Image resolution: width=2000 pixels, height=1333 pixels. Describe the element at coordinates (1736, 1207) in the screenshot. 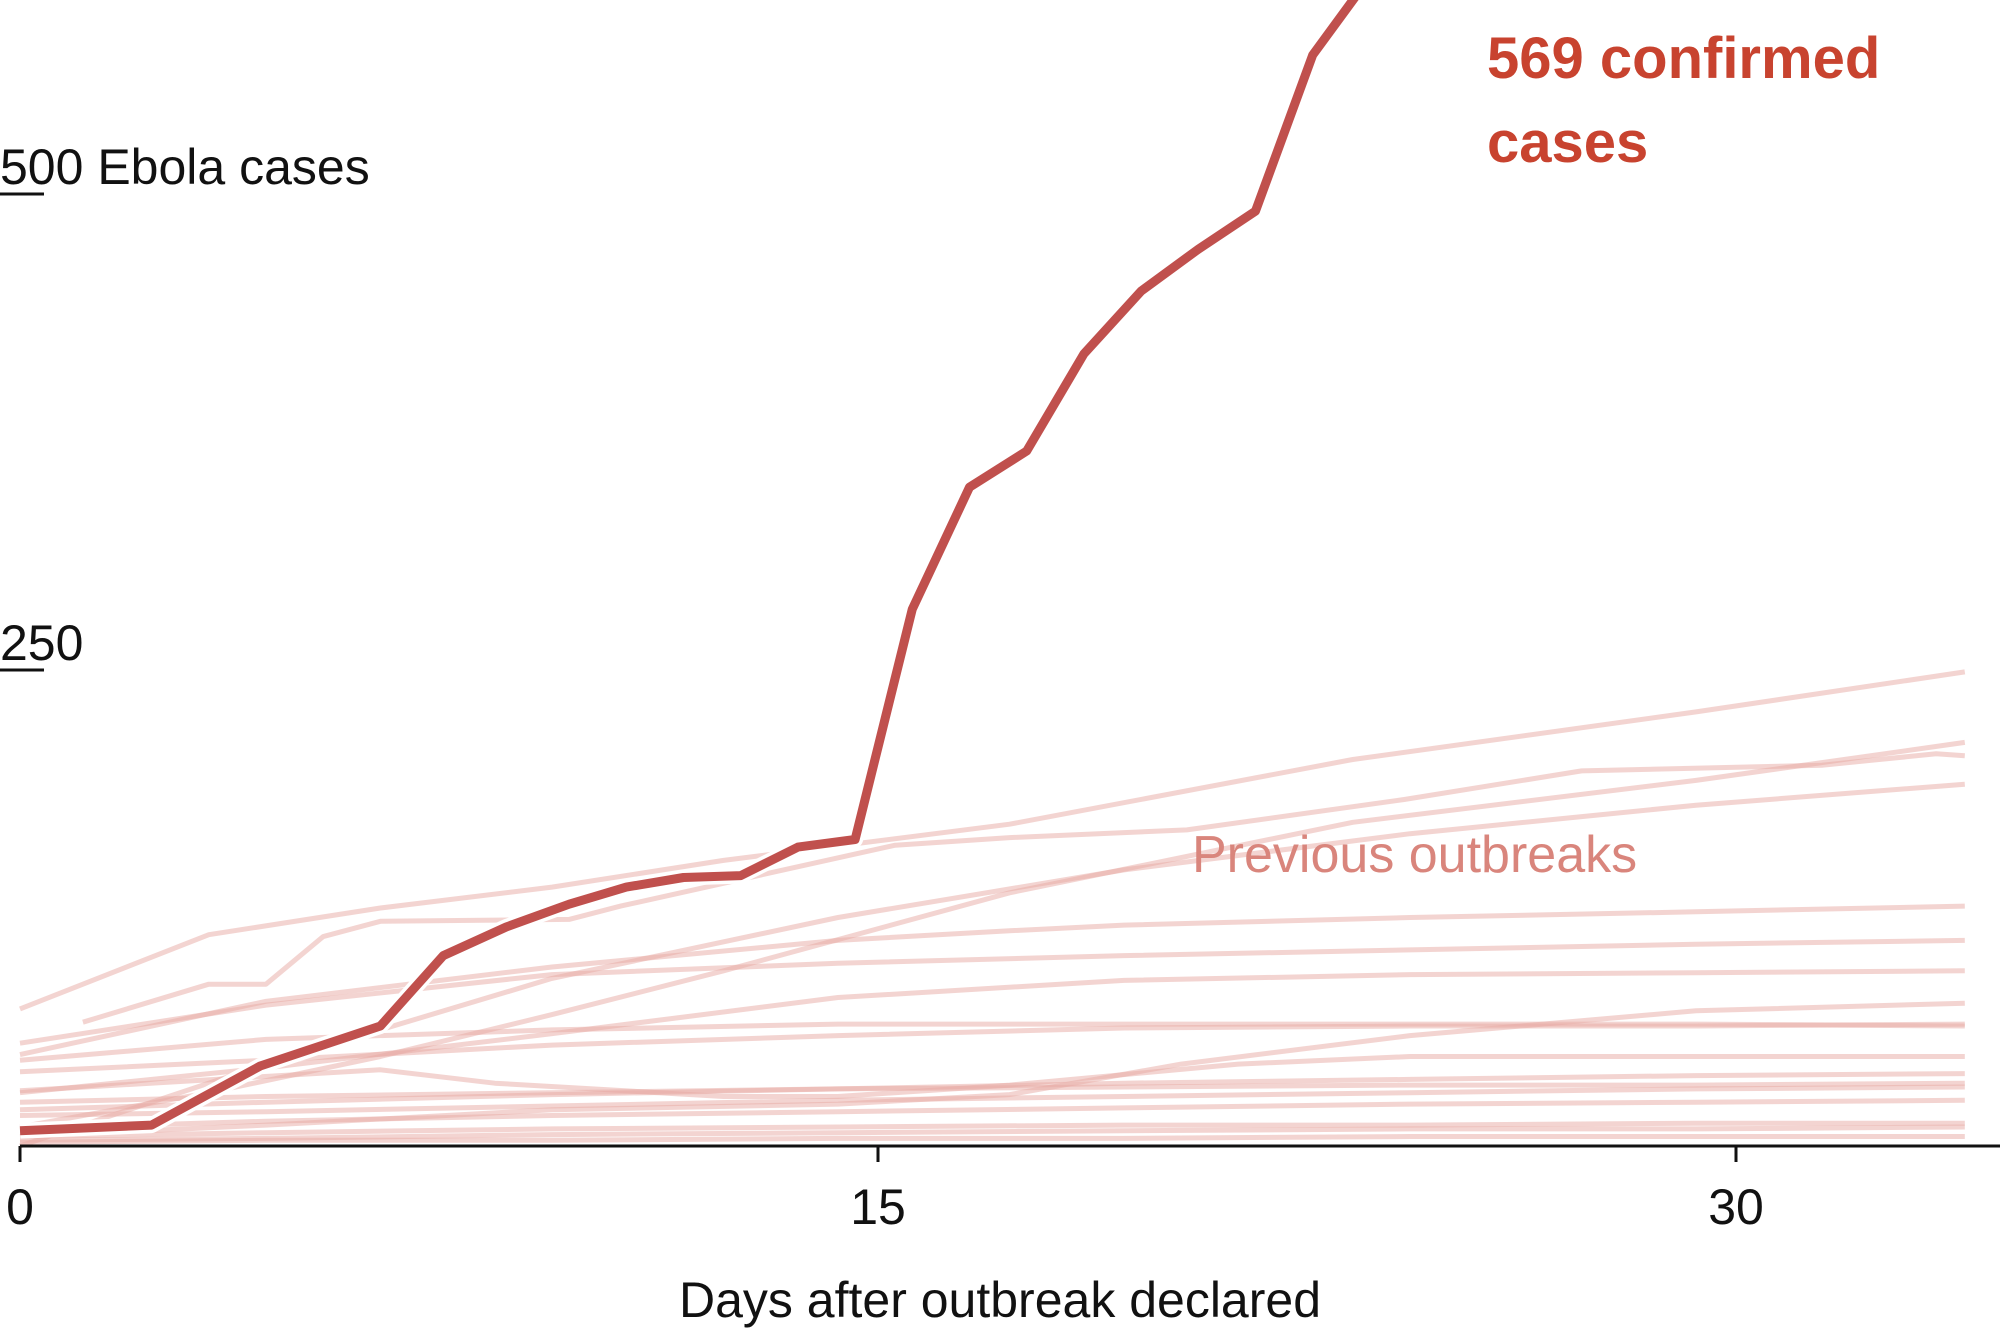

I see `x-tick-label: 30` at that location.